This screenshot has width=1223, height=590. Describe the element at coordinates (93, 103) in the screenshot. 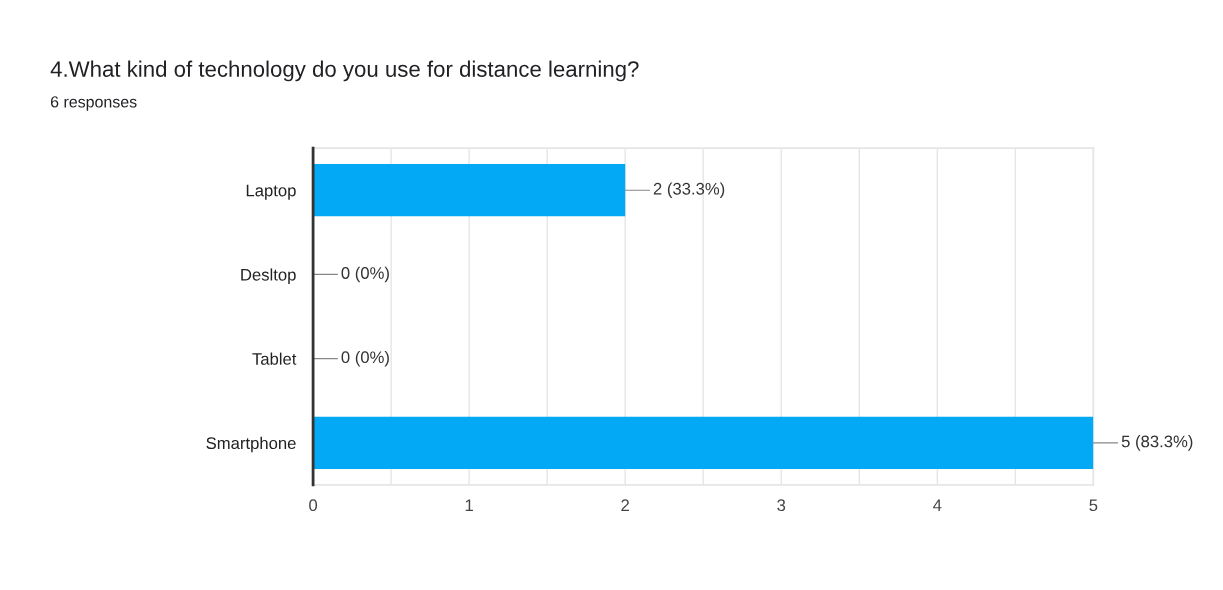

I see `text: 6 responses` at that location.